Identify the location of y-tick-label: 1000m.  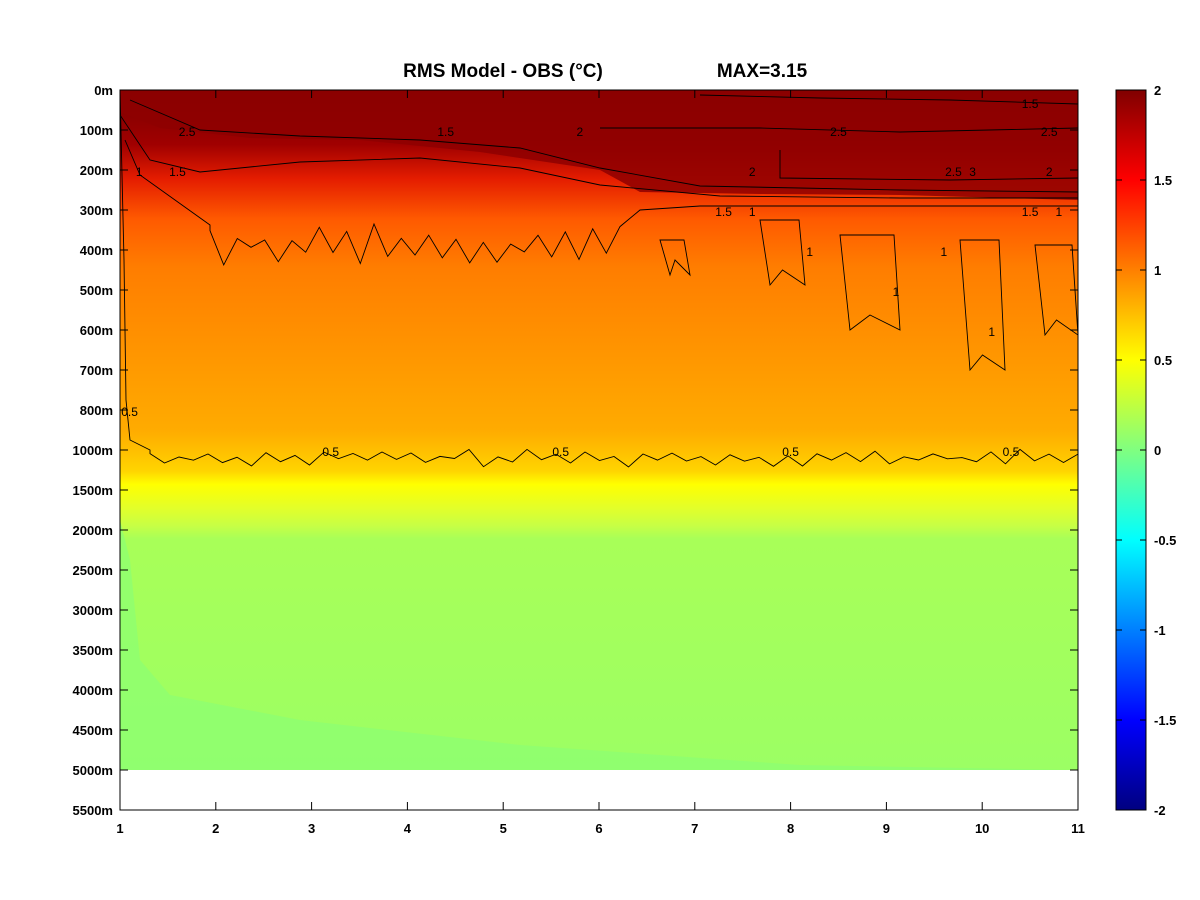
(93, 450).